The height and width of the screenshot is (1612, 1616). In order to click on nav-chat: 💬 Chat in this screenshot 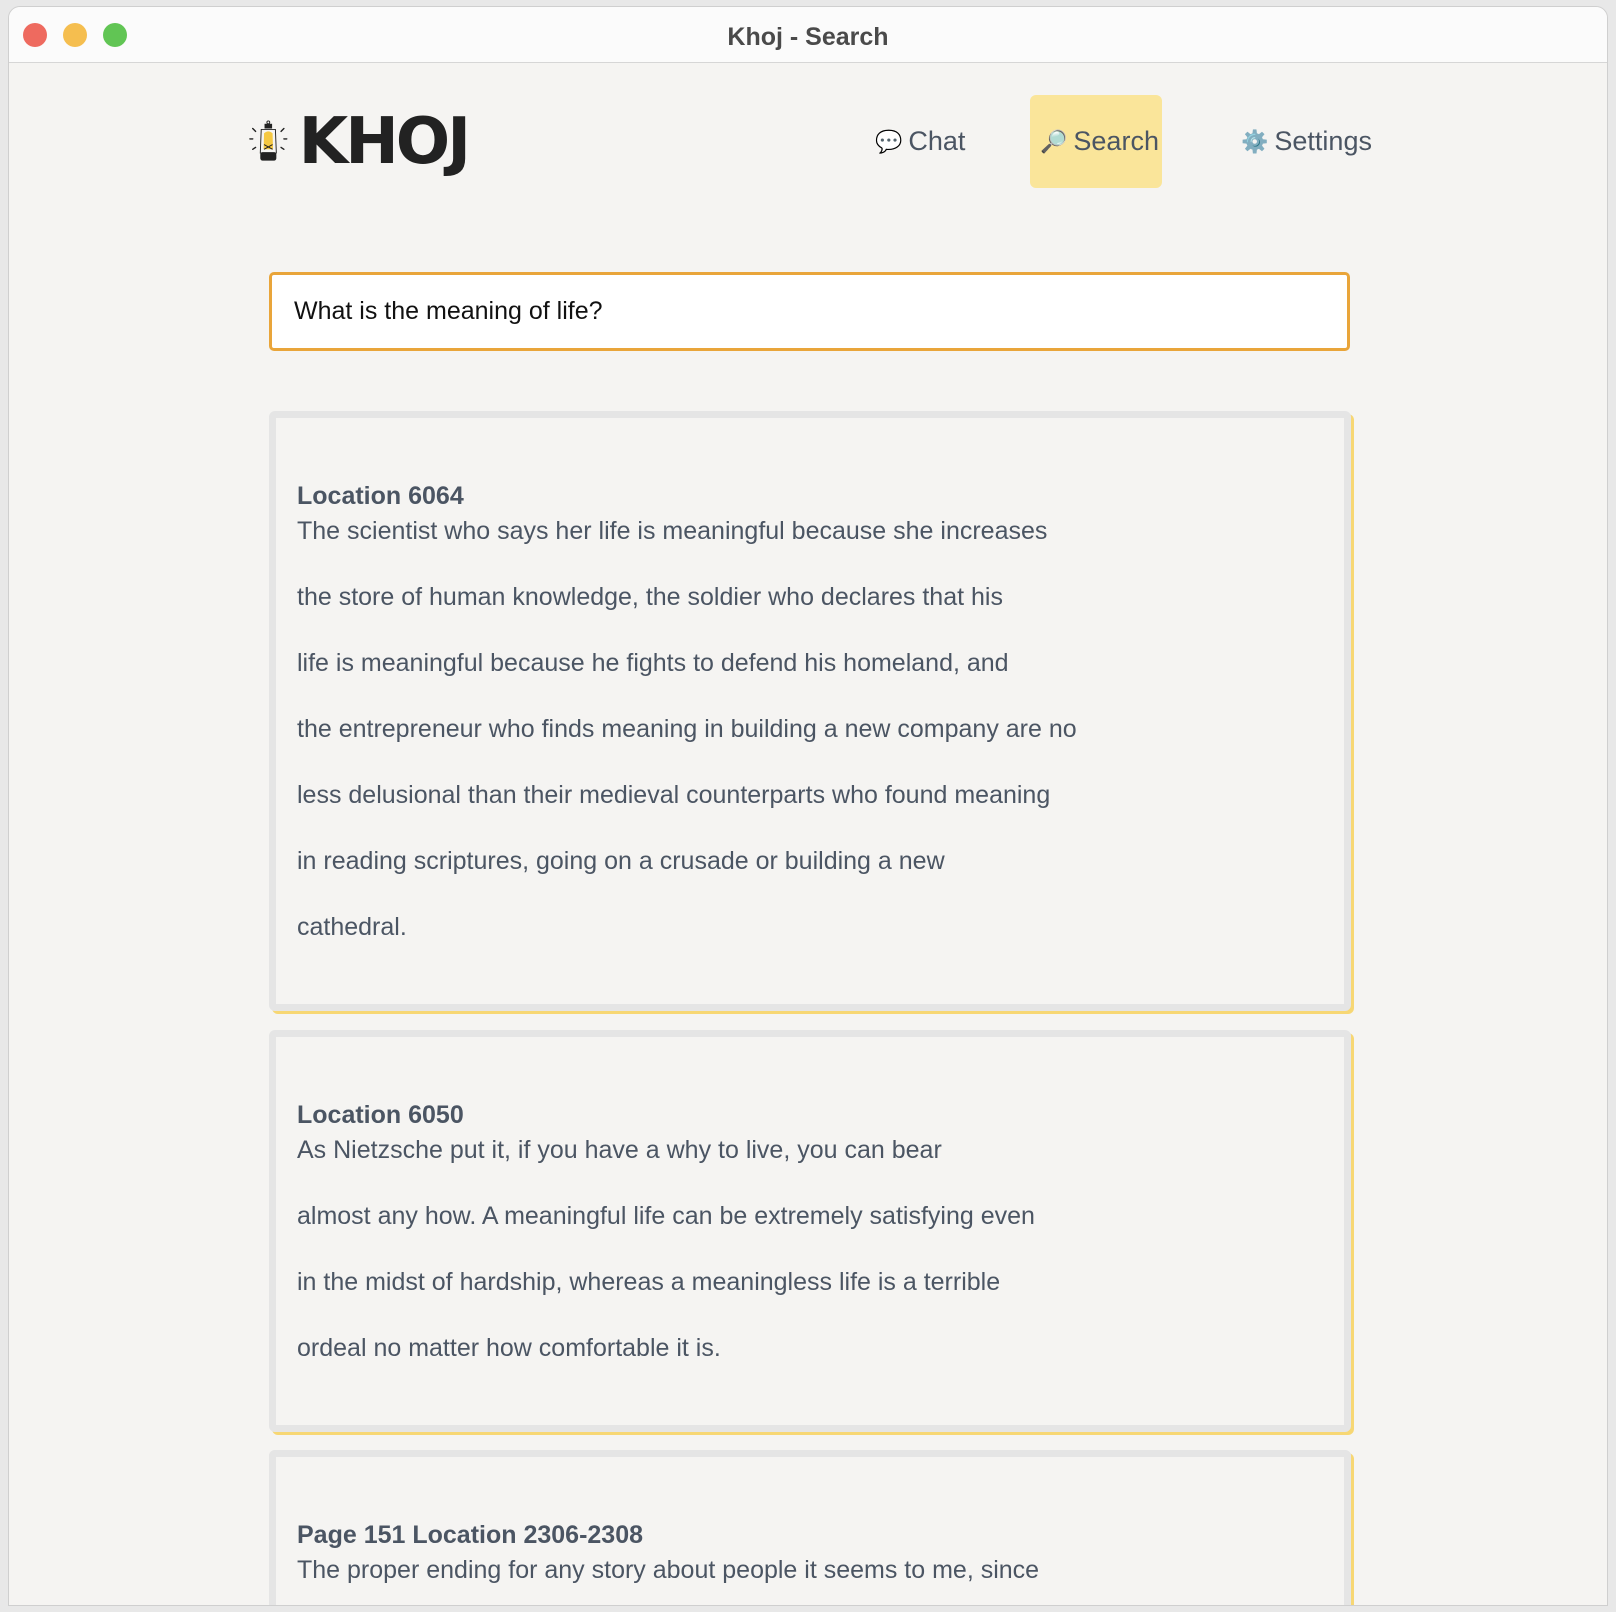, I will do `click(920, 141)`.